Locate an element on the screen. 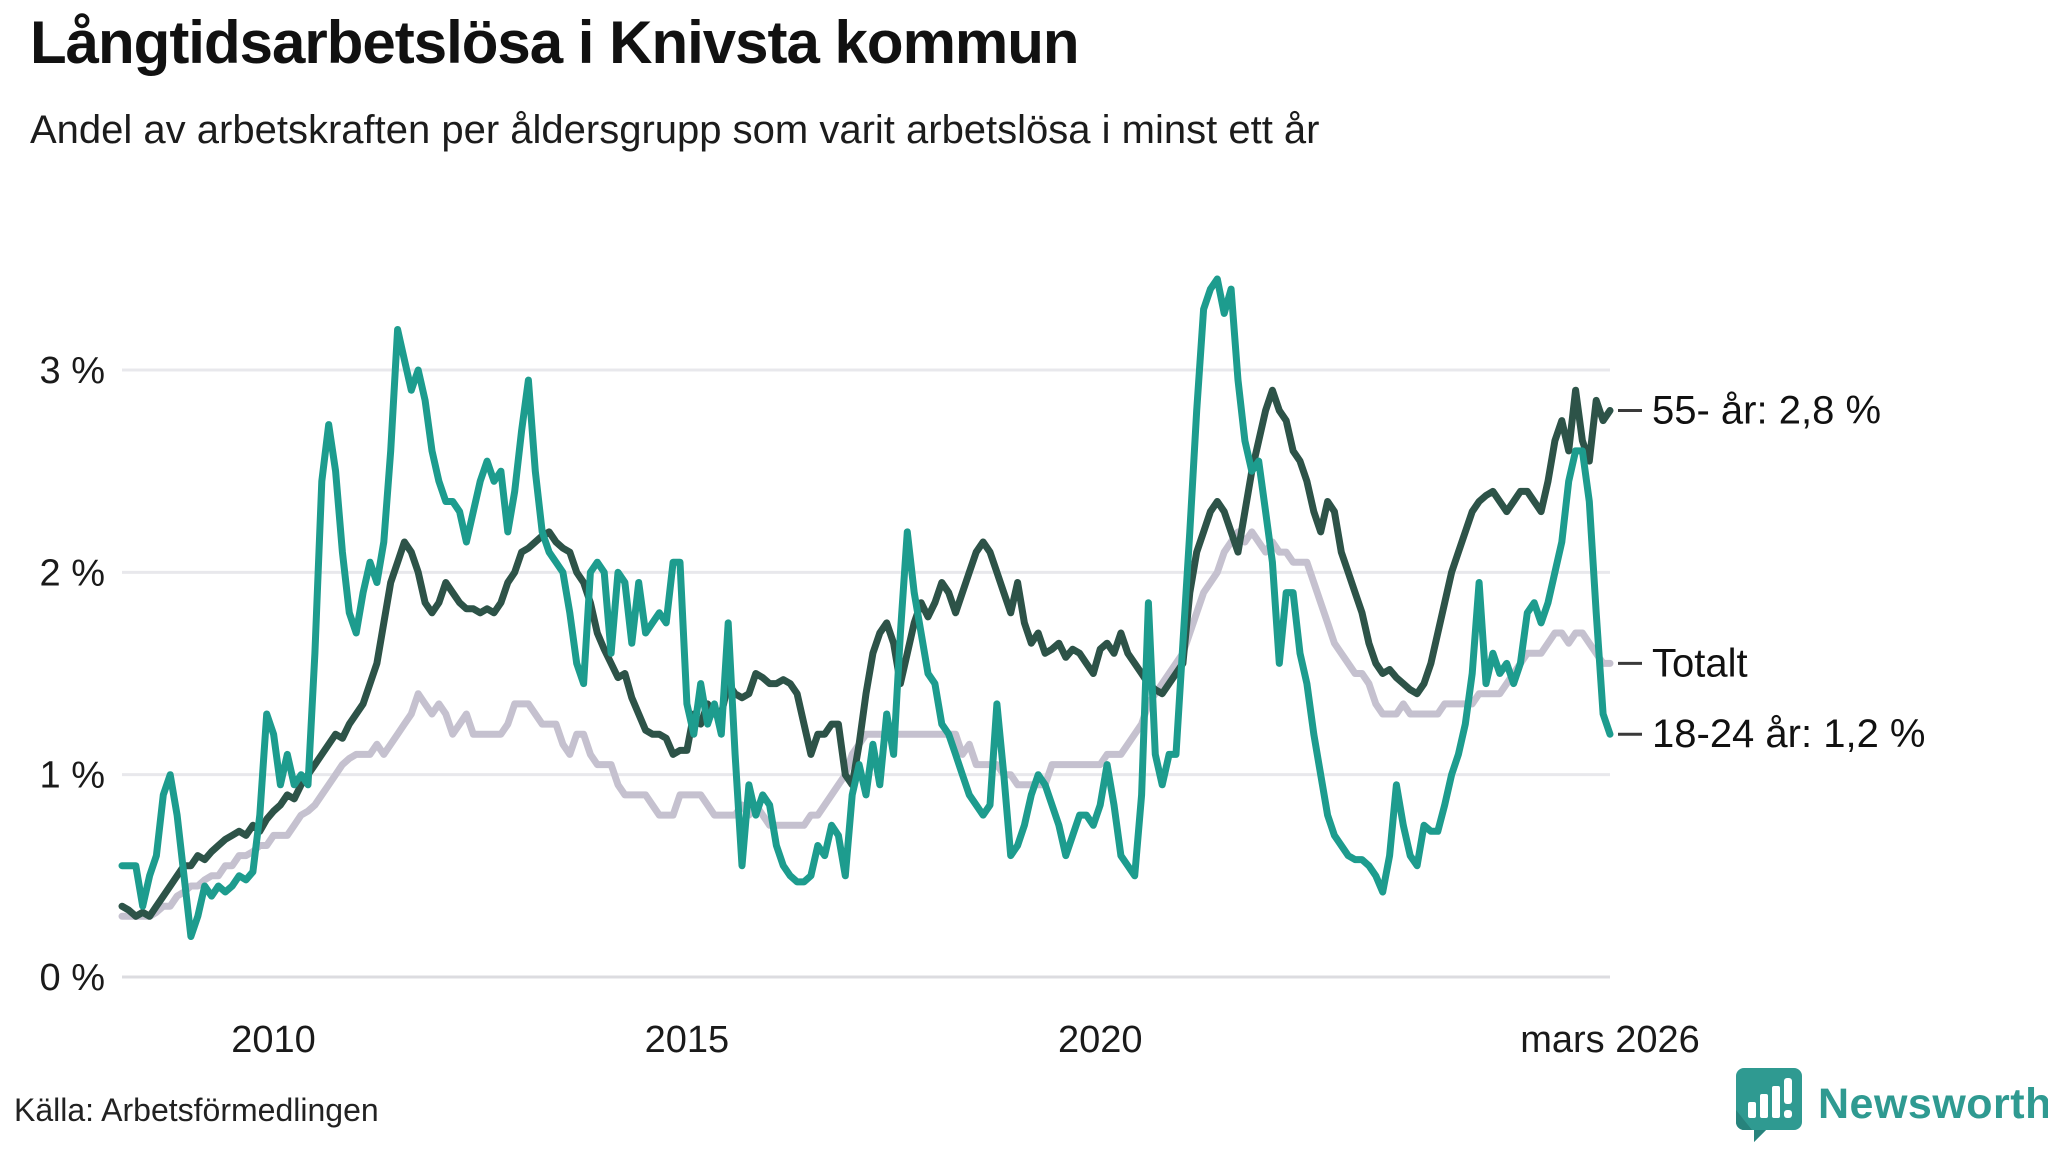 The width and height of the screenshot is (2048, 1152). x-tick-label: 2010 is located at coordinates (273, 1040).